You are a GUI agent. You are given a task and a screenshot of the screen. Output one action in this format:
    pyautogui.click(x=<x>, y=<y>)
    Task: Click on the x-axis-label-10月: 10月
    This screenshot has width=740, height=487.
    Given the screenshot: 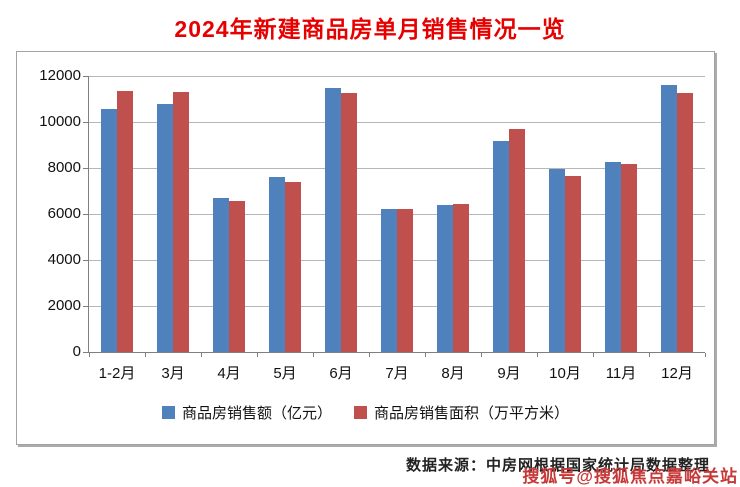 What is the action you would take?
    pyautogui.click(x=565, y=373)
    